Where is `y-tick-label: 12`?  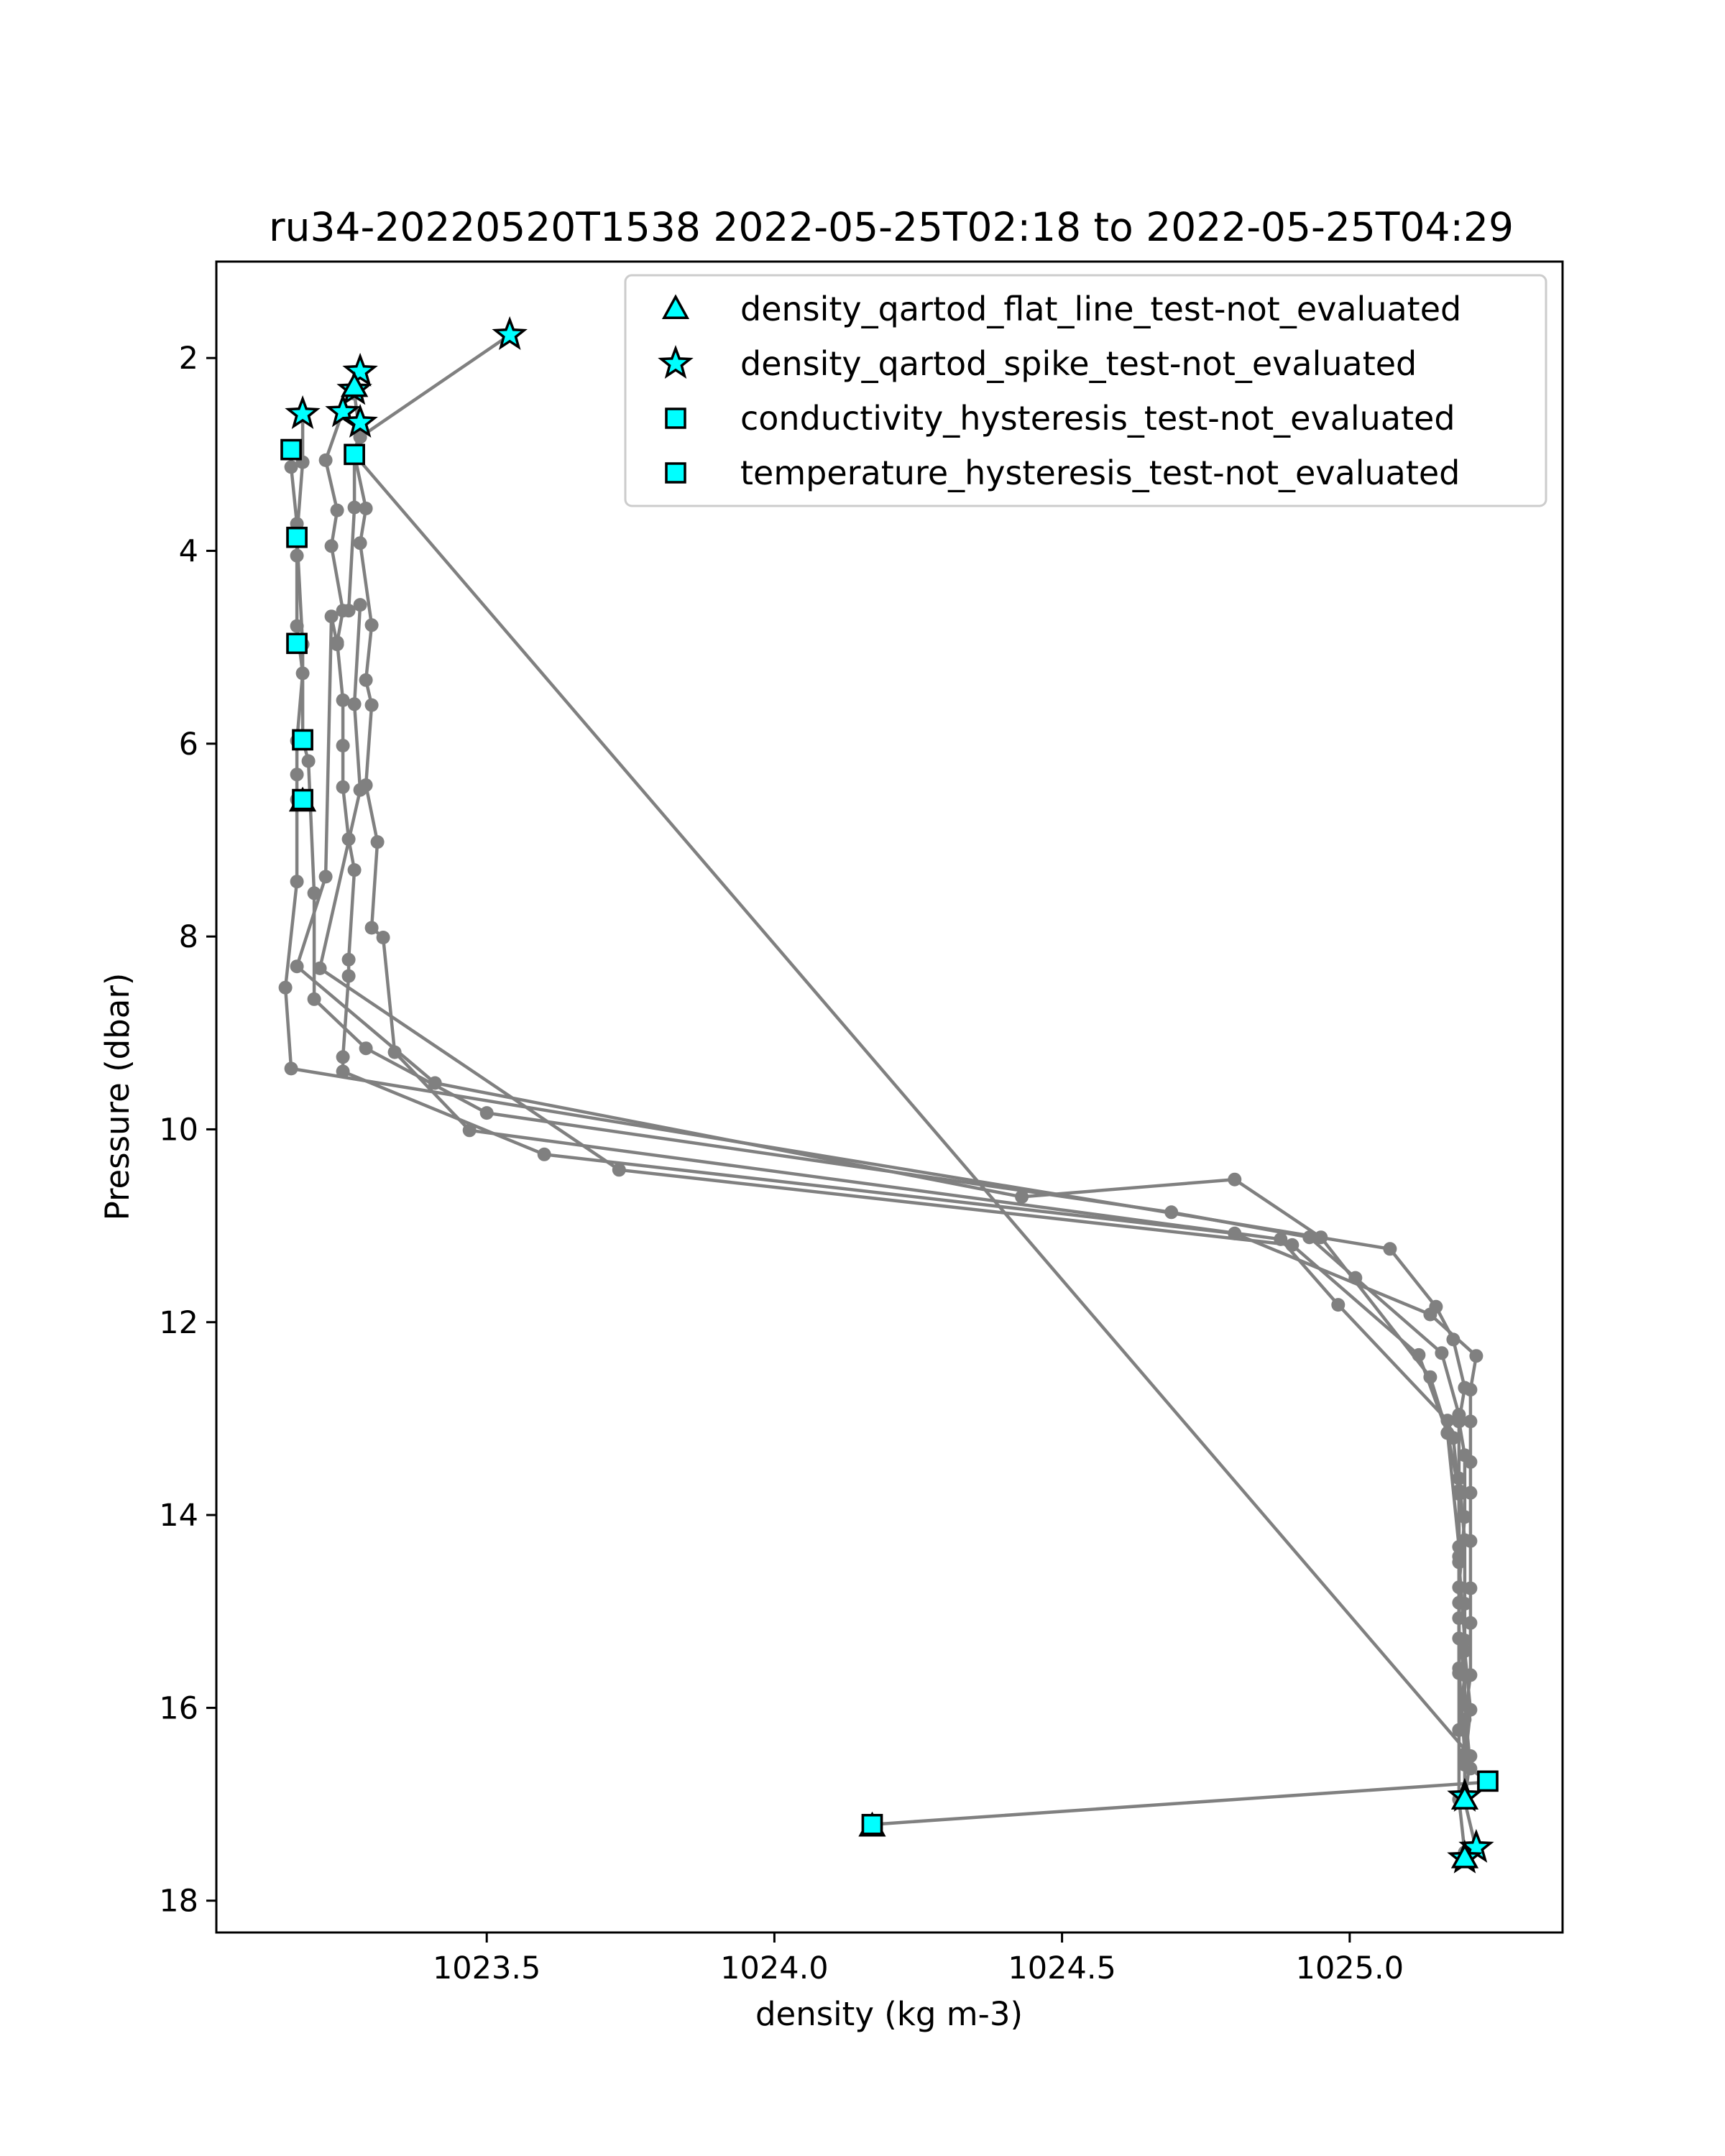
y-tick-label: 12 is located at coordinates (178, 1323).